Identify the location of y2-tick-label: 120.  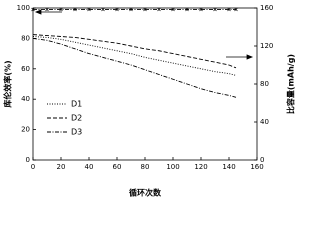
(266, 46).